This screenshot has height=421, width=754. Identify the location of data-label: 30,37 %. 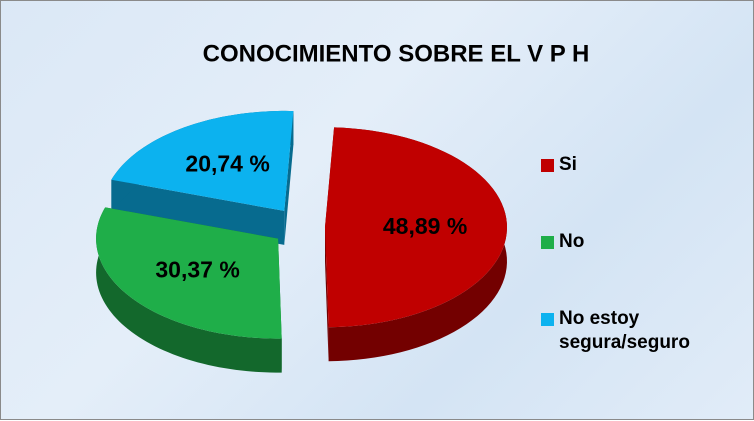
(197, 269).